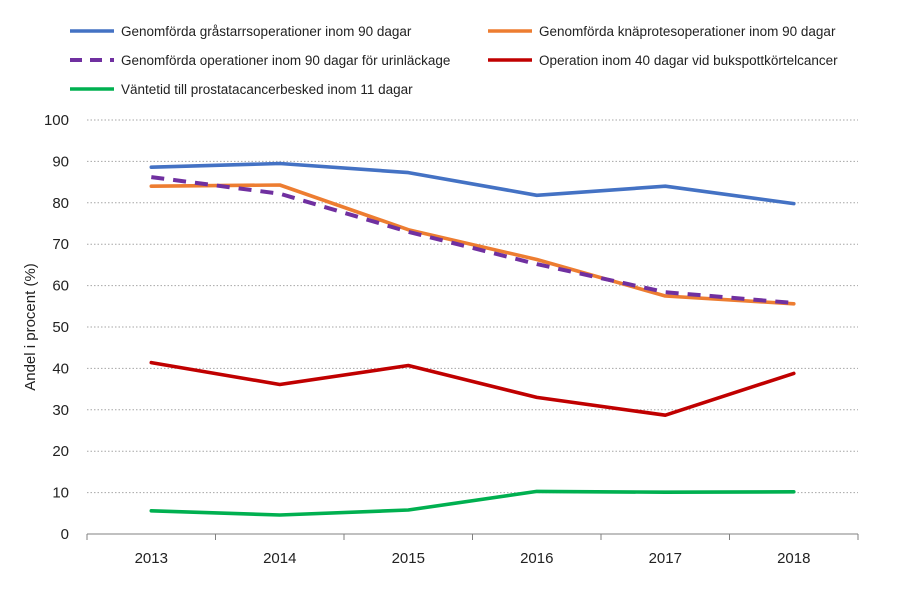  What do you see at coordinates (60, 244) in the screenshot?
I see `y-tick-label: 70` at bounding box center [60, 244].